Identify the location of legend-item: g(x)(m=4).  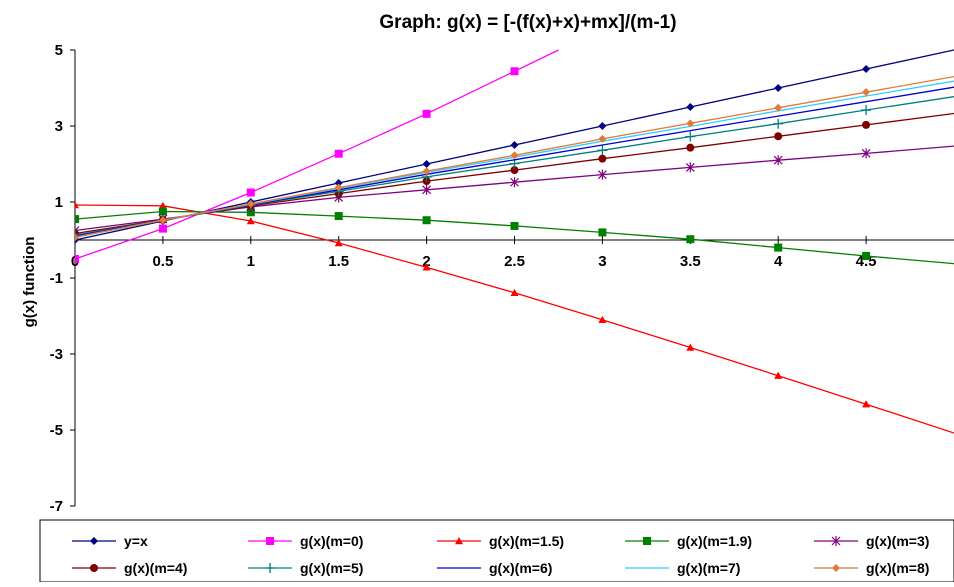
(129, 568).